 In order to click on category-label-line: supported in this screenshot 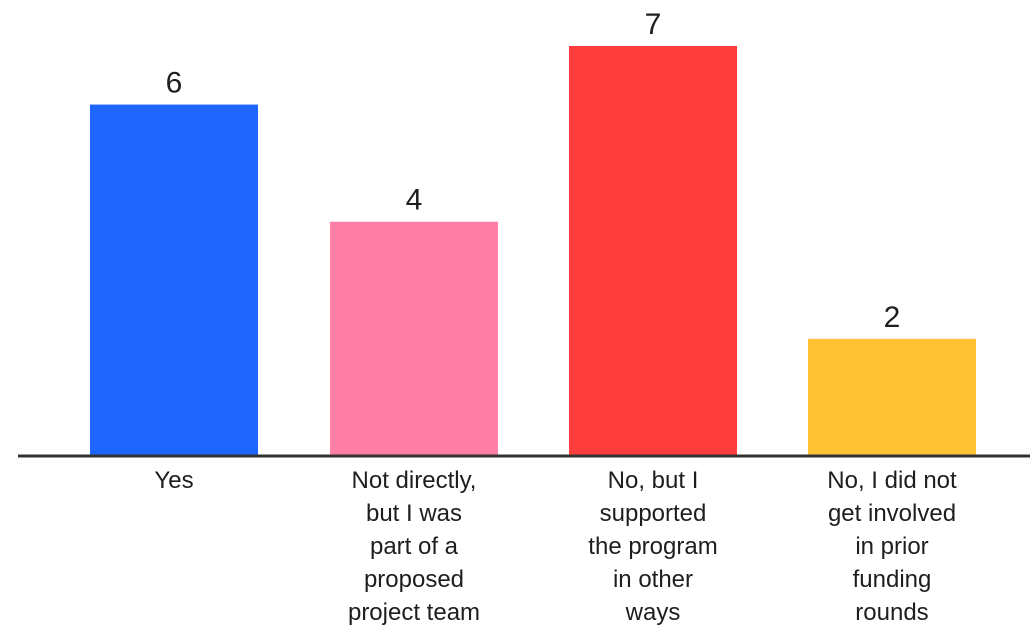, I will do `click(653, 513)`.